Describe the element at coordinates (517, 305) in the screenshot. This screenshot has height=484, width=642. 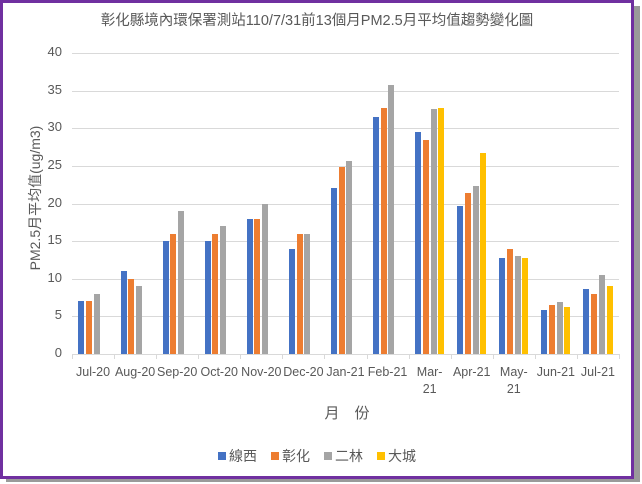
I see `bar-May-21-二林` at that location.